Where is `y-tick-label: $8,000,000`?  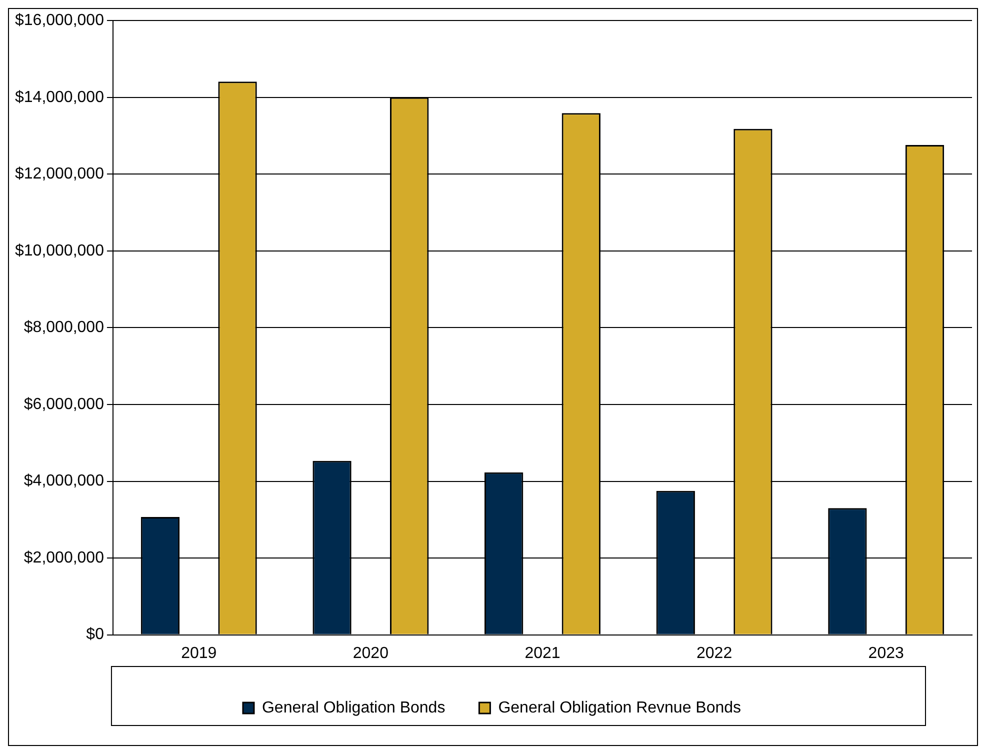
y-tick-label: $8,000,000 is located at coordinates (64, 327).